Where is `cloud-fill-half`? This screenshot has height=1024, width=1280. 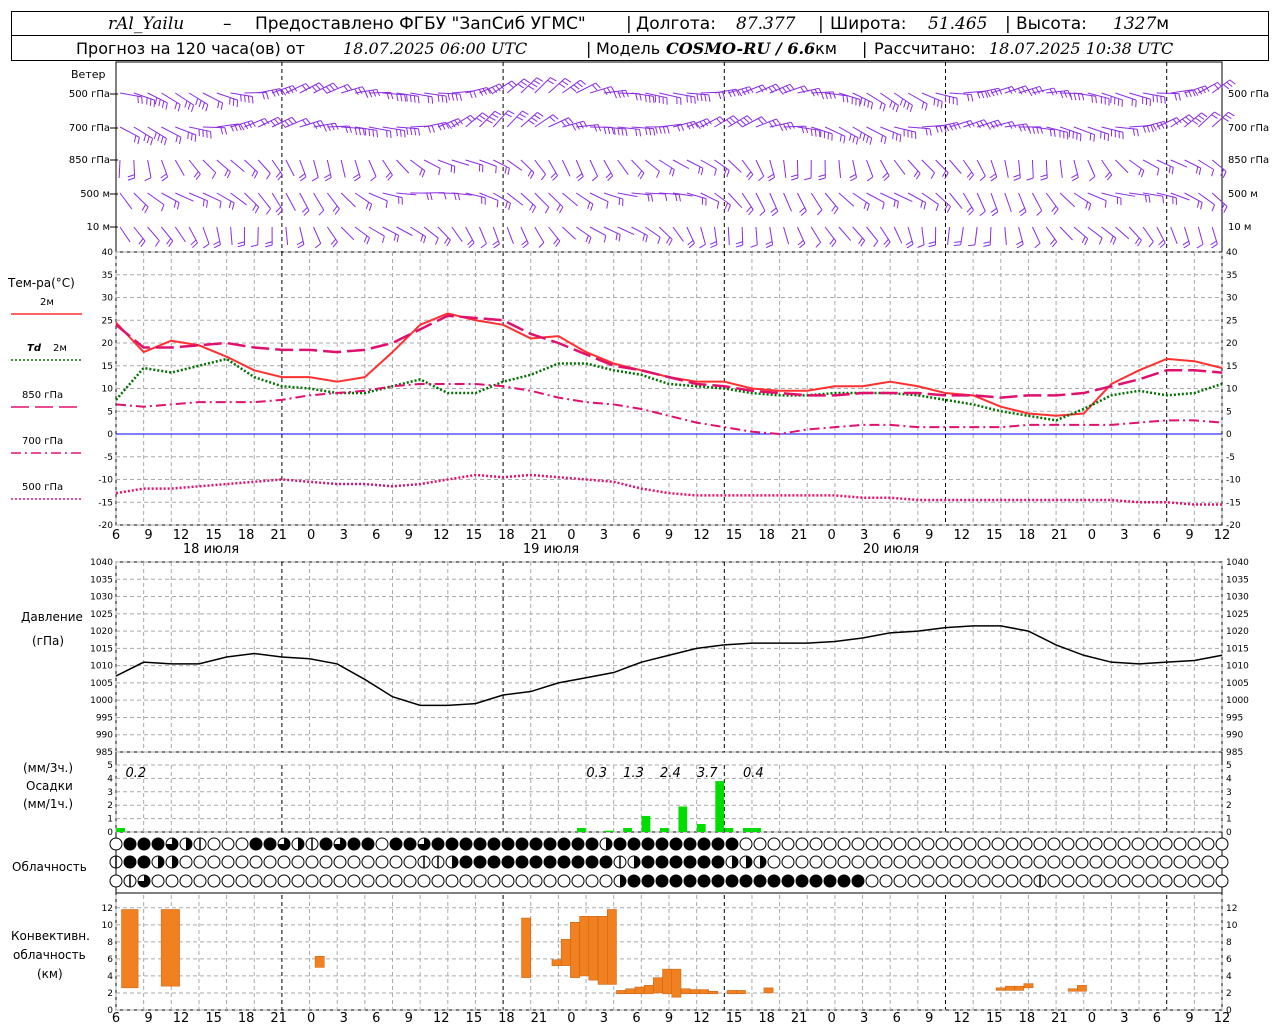 cloud-fill-half is located at coordinates (161, 862).